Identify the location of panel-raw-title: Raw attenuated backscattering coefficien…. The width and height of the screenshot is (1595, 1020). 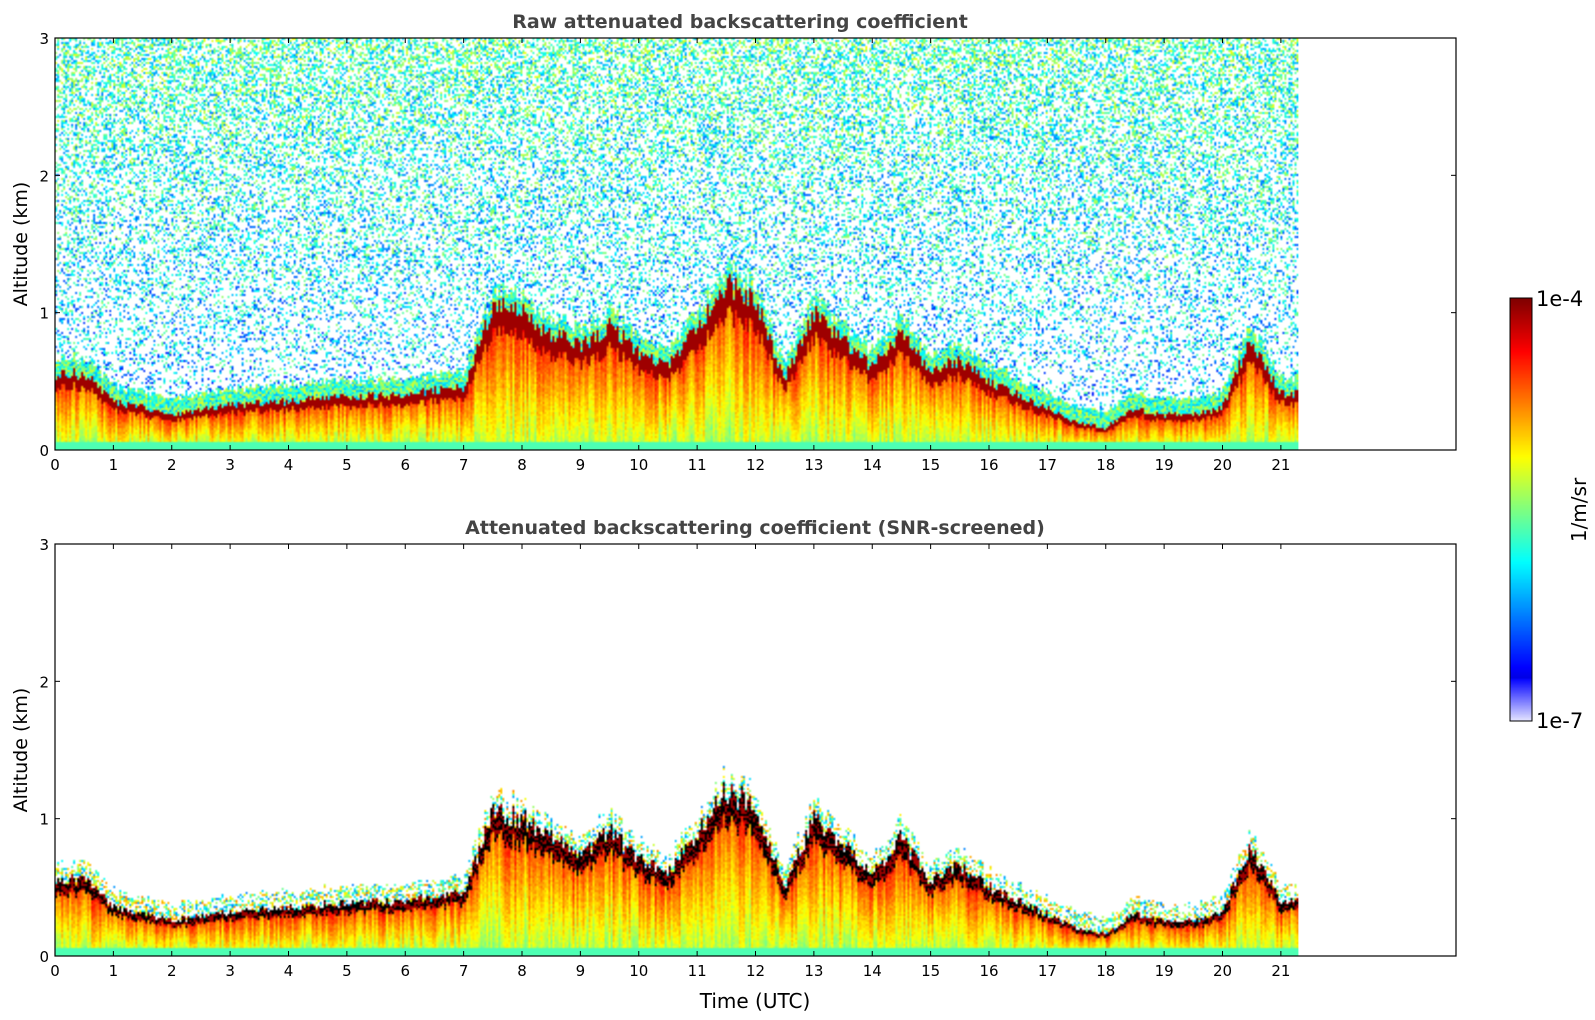
(740, 22).